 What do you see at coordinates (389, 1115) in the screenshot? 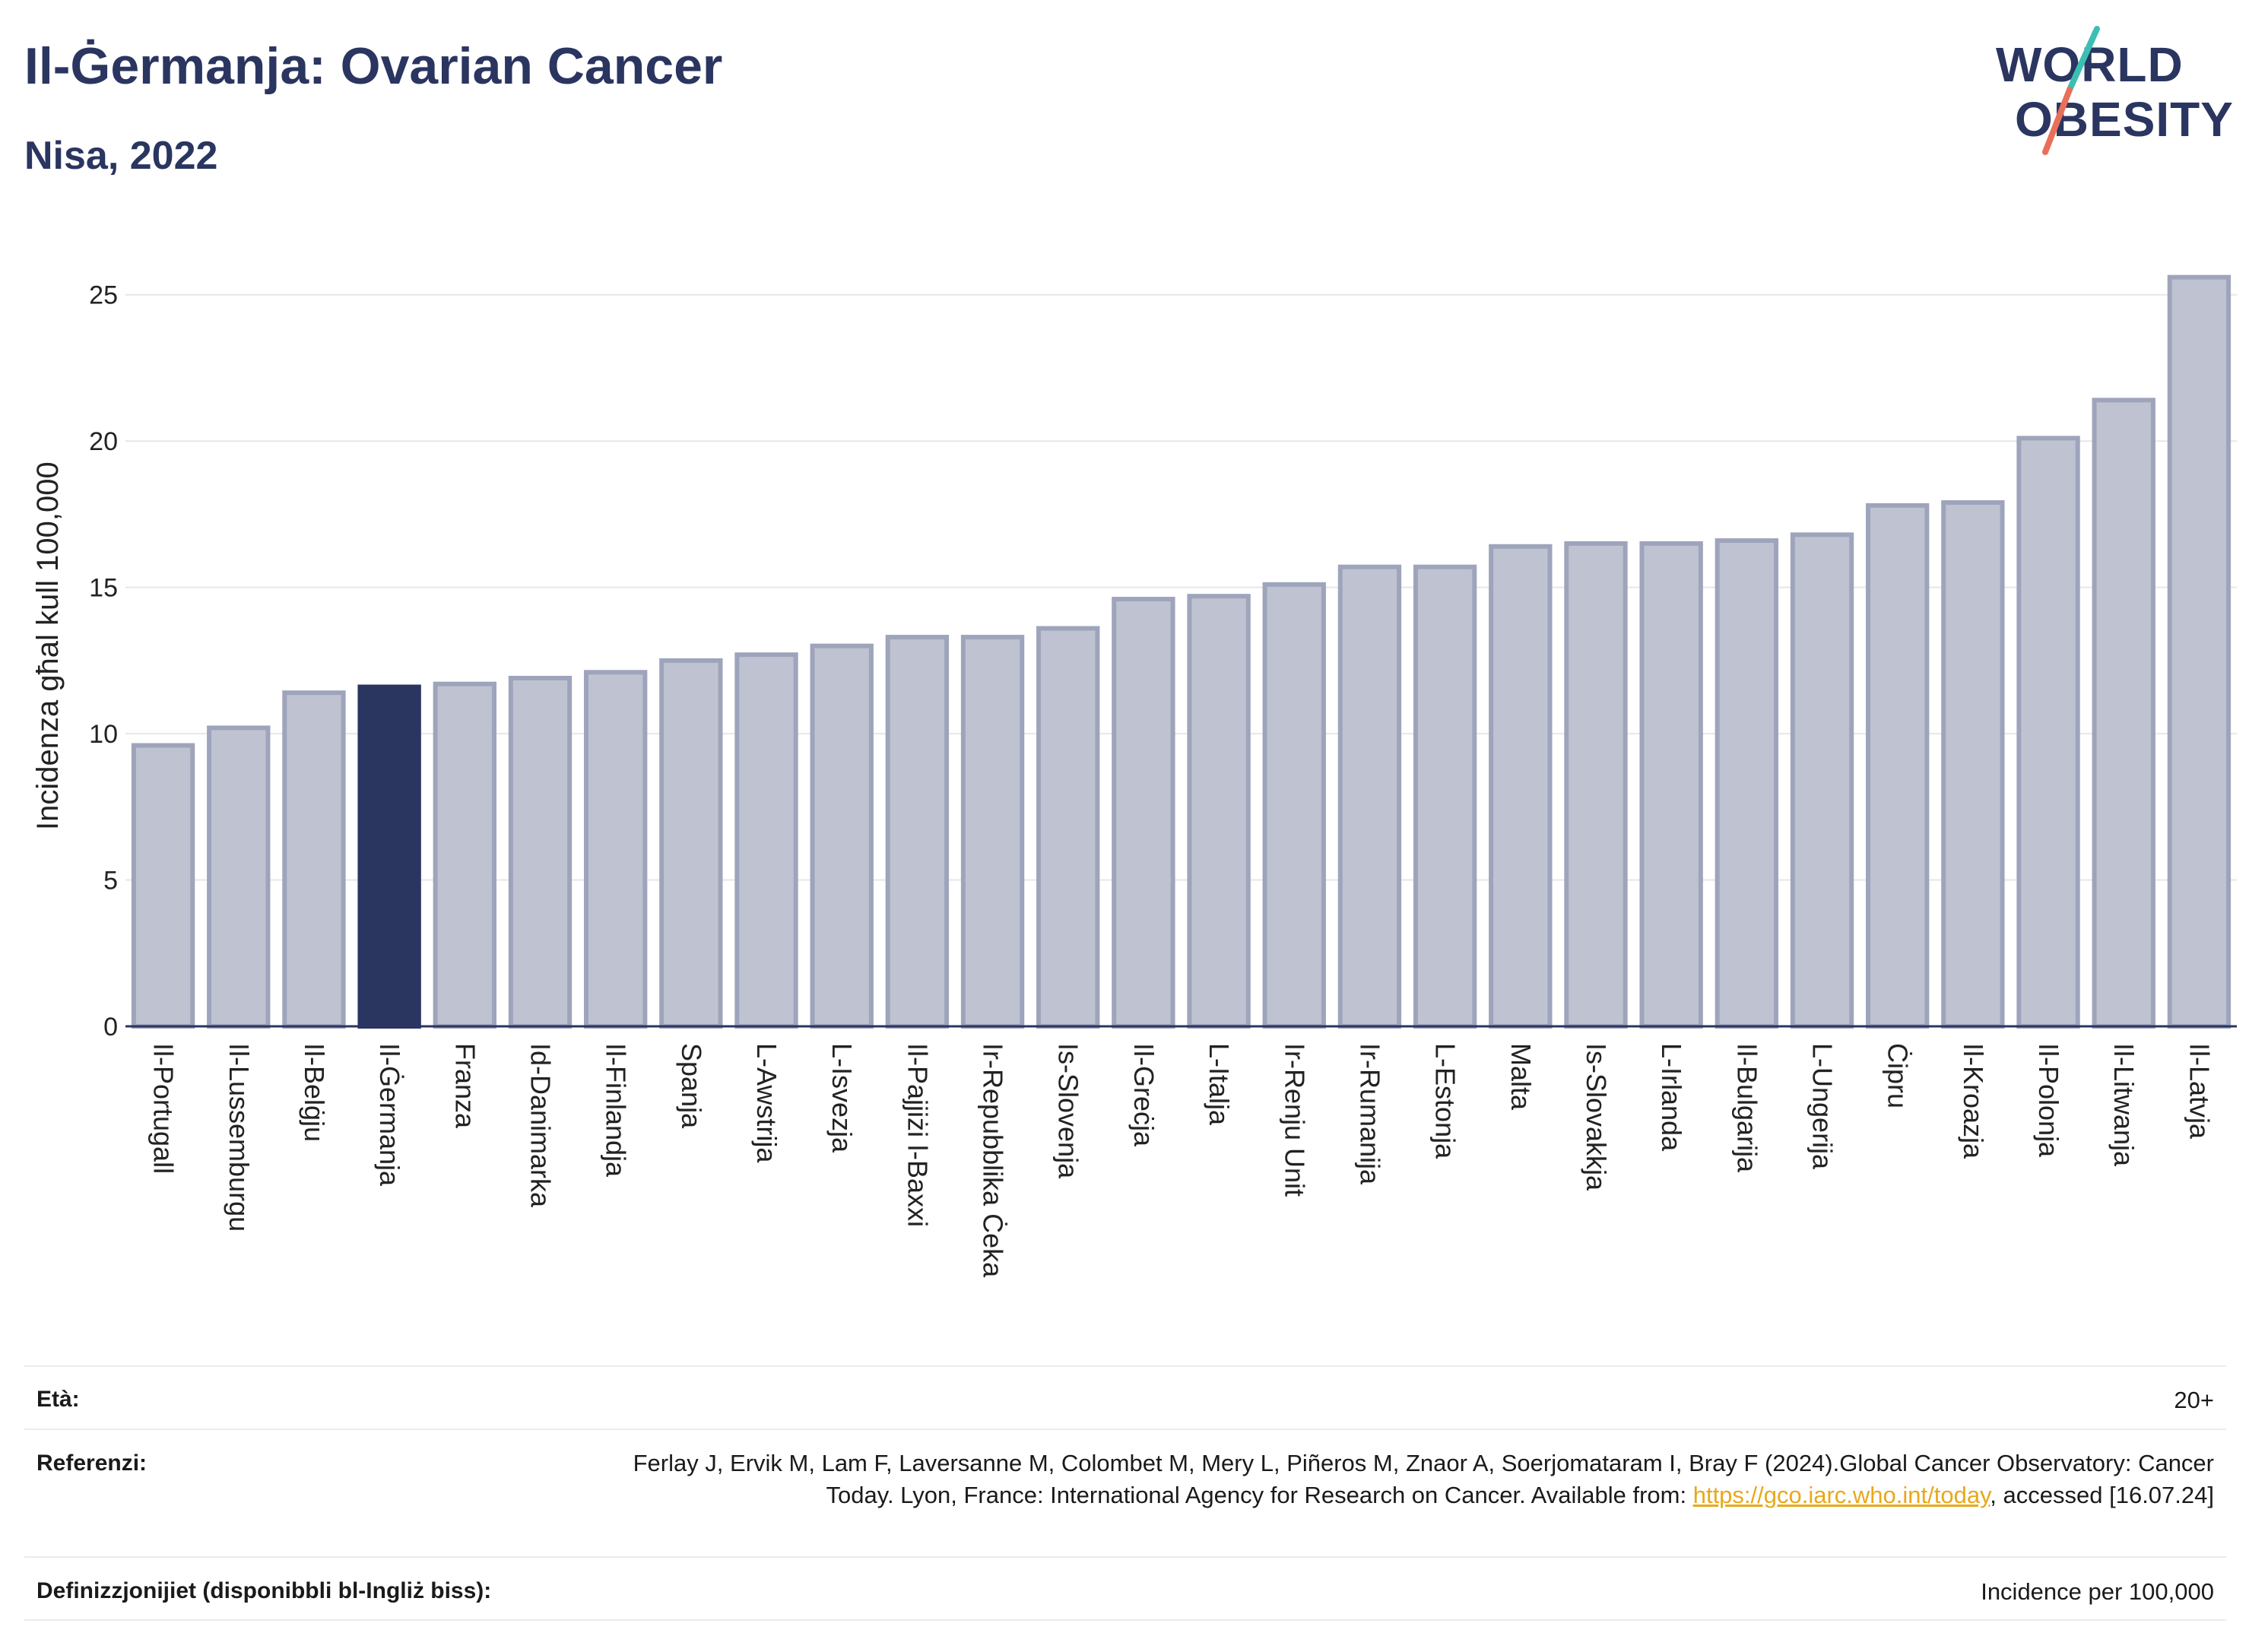
I see `x-tick-label: Il-Ġermanja` at bounding box center [389, 1115].